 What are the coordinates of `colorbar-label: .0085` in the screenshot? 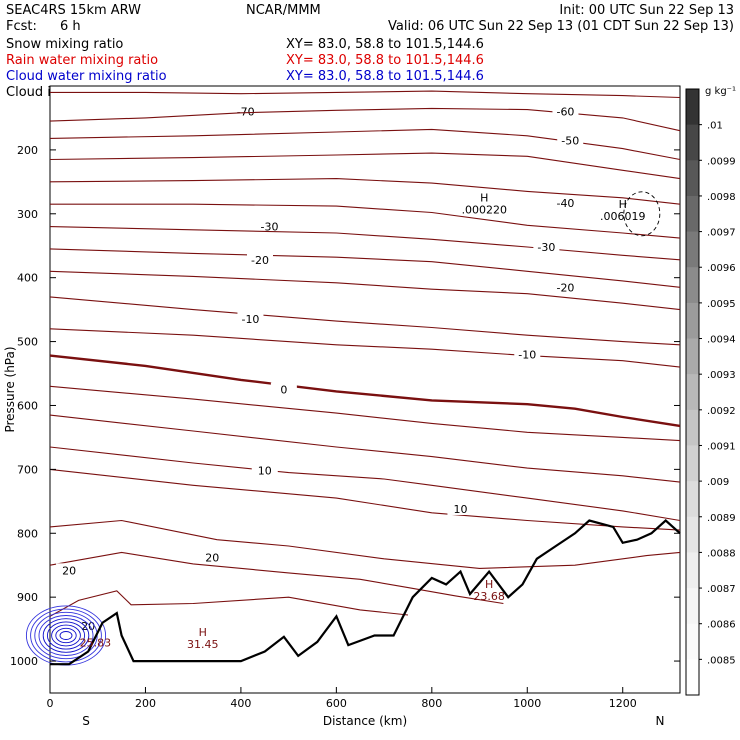 It's located at (721, 660).